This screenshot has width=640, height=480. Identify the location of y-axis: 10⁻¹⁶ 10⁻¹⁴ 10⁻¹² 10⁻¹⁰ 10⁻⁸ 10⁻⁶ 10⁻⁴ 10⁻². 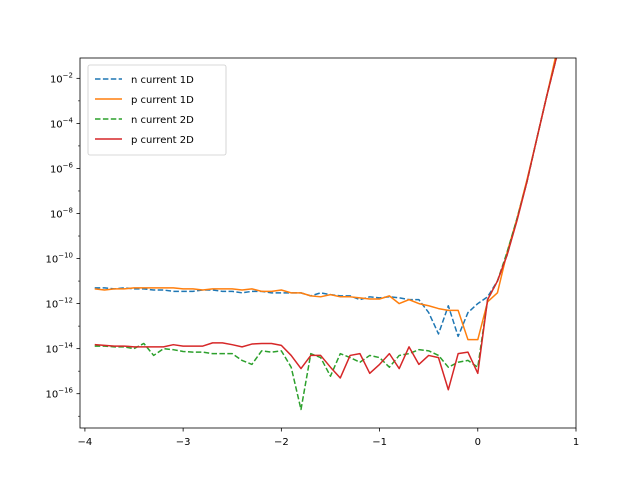
(62, 244).